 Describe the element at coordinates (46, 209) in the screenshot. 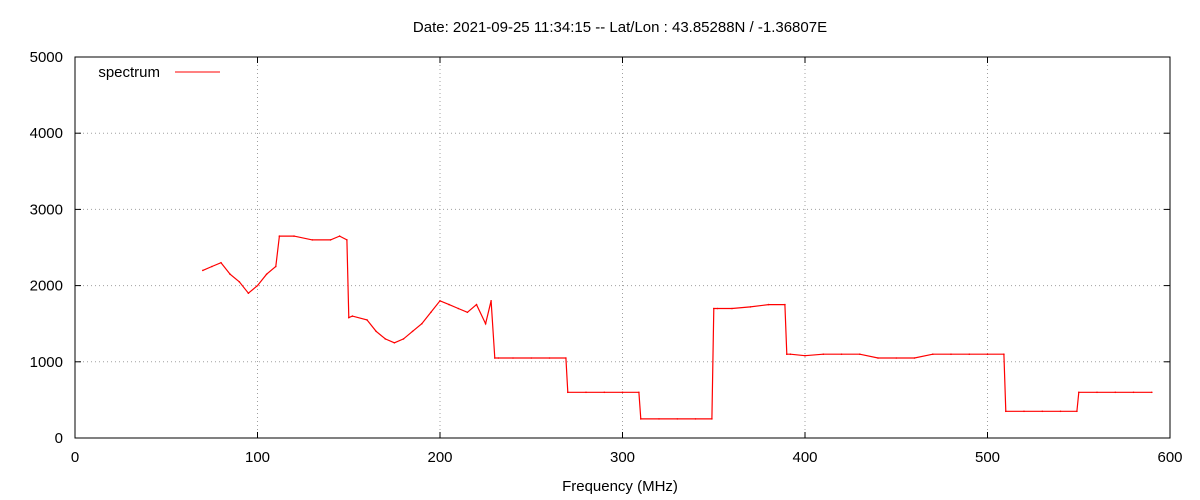

I see `y-tick-label: 3000` at that location.